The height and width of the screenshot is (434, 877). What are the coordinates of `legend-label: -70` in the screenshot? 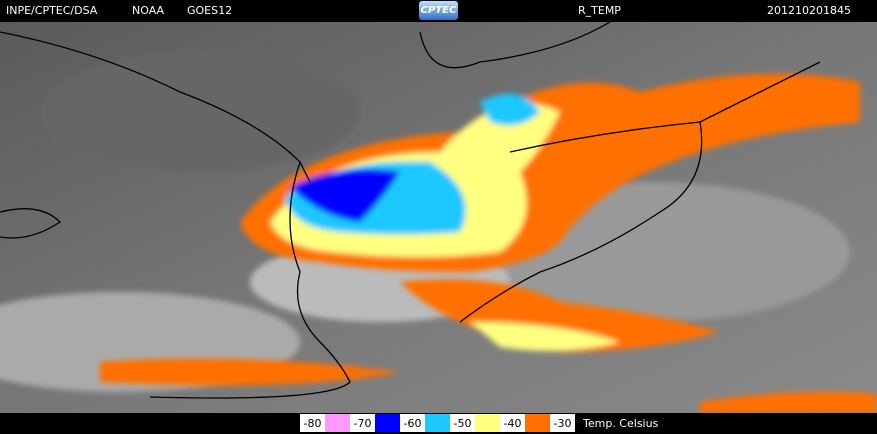 It's located at (363, 423).